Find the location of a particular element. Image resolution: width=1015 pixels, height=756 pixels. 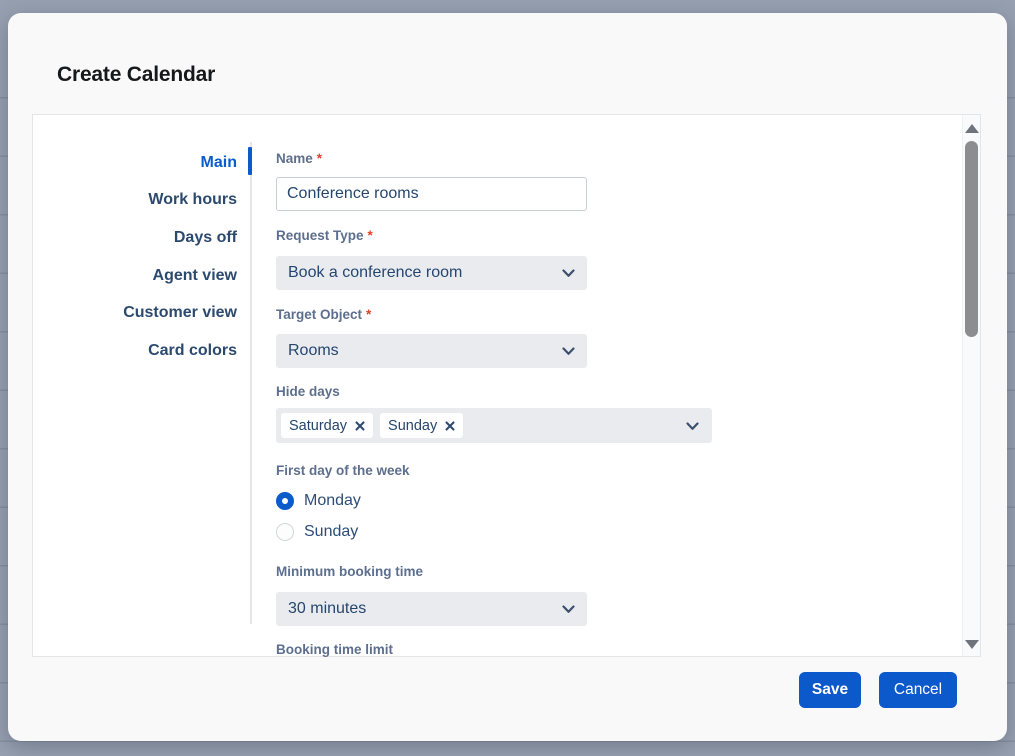

radio-sunday: Sunday is located at coordinates (317, 532).